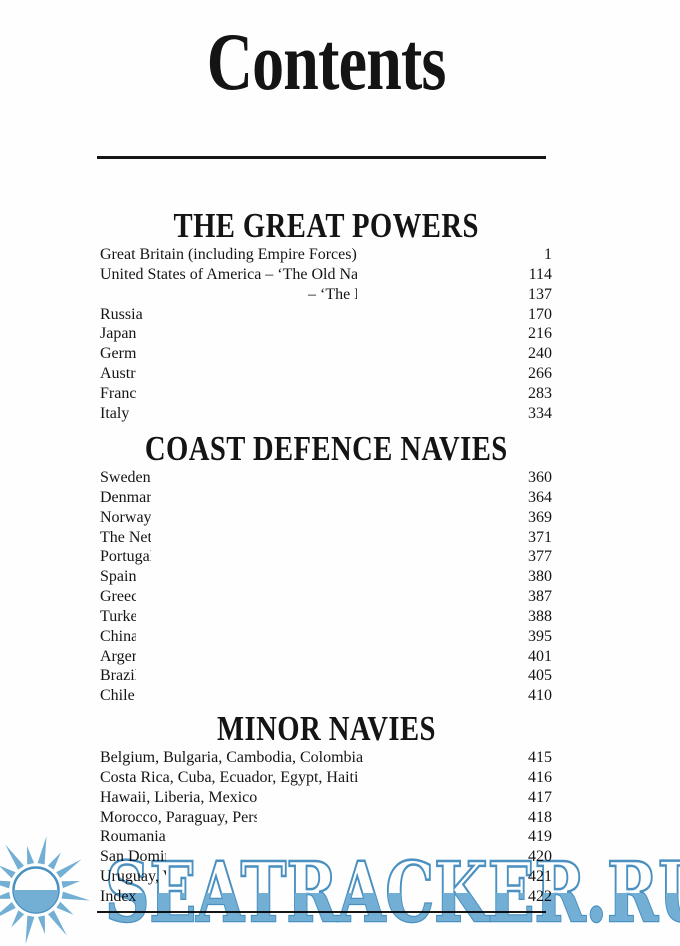 The image size is (680, 946). I want to click on section-heading-text: THE GREAT POWERS, so click(326, 225).